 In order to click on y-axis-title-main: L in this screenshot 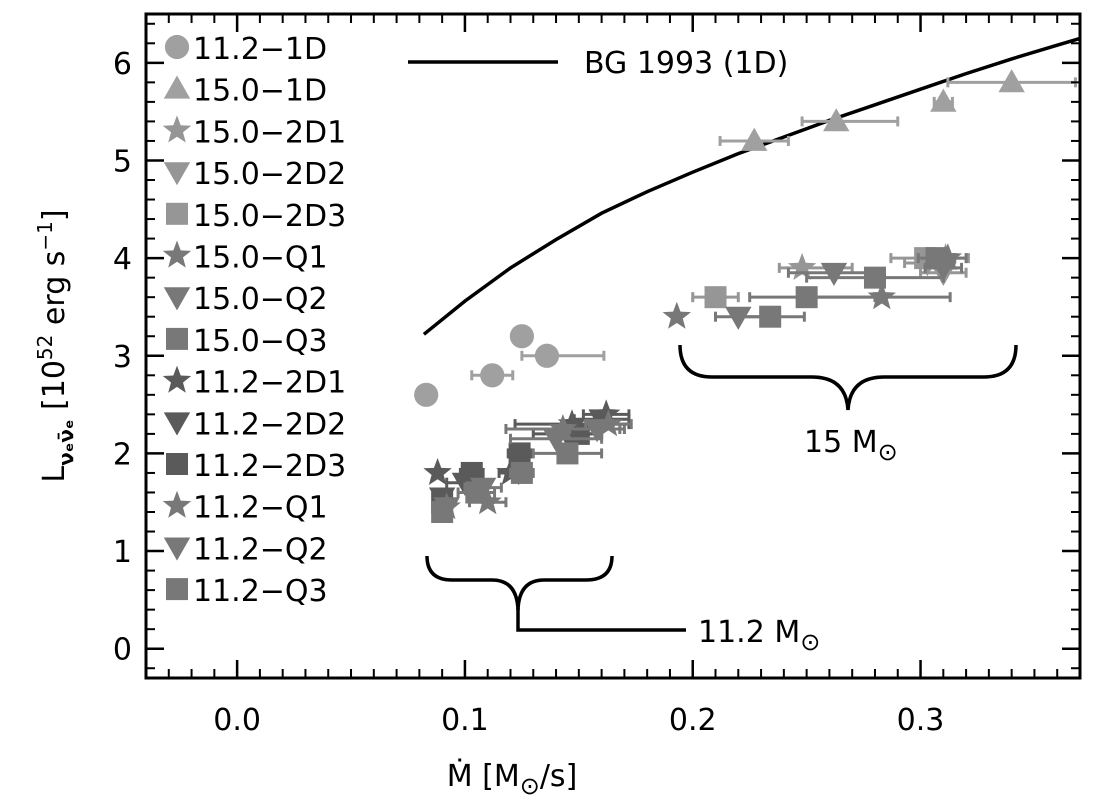, I will do `click(54, 474)`.